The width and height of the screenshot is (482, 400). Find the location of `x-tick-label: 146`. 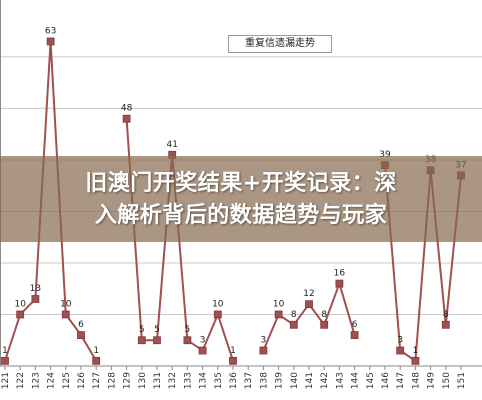

x-tick-label: 146 is located at coordinates (386, 380).